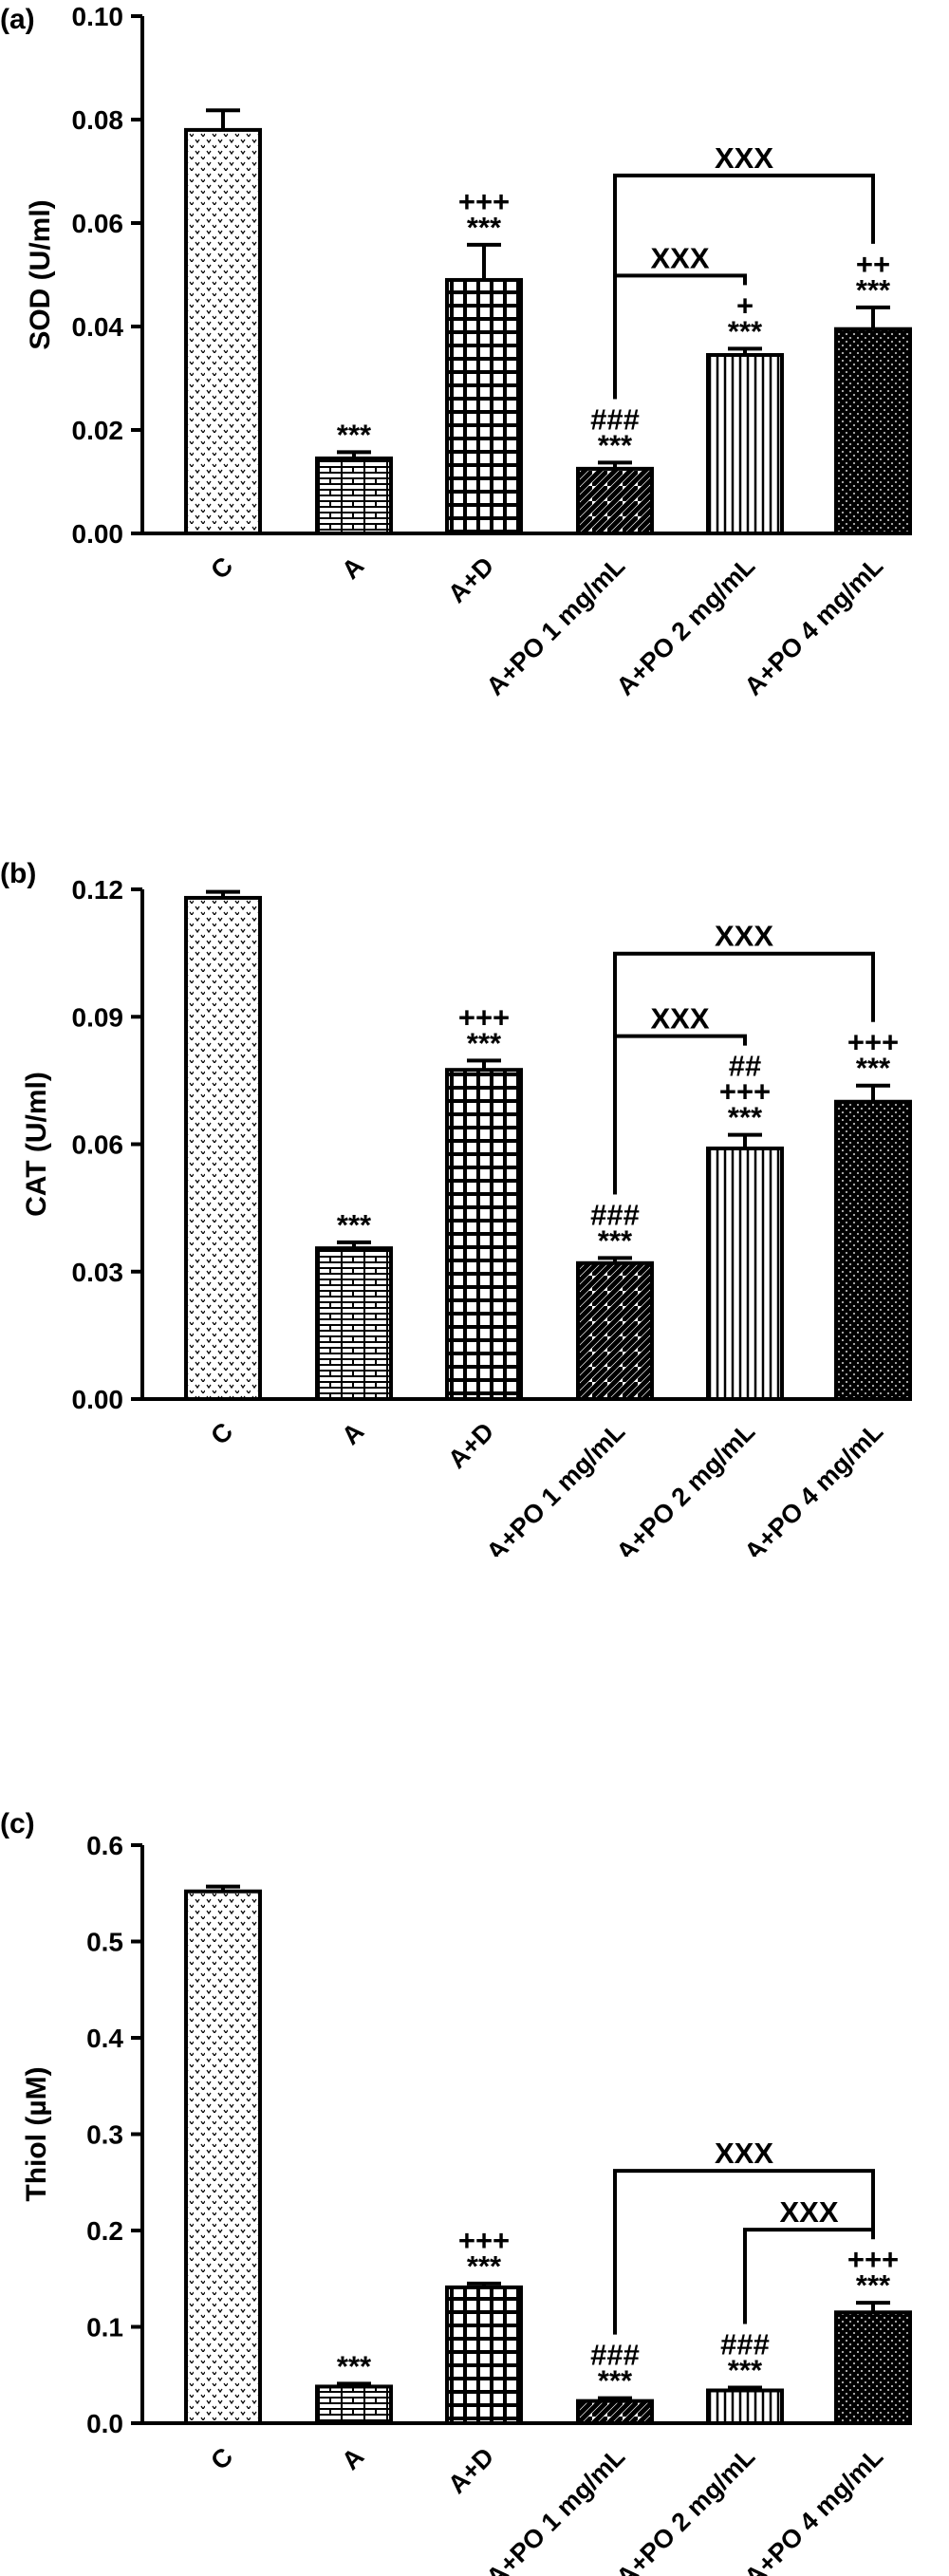 This screenshot has width=949, height=2576. I want to click on y-tick-label: 0.3, so click(104, 2135).